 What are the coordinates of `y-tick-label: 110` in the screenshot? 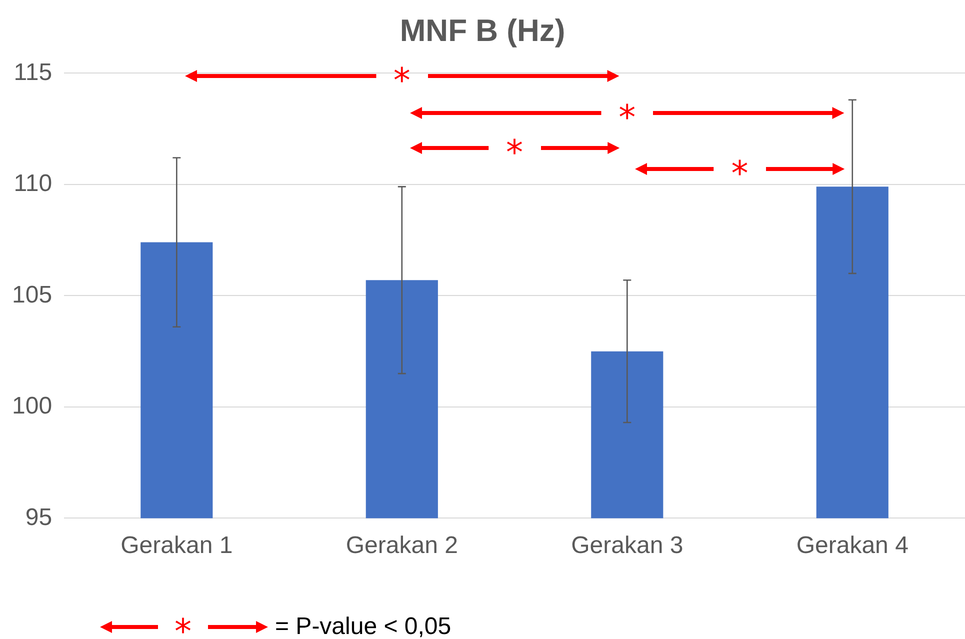 It's located at (33, 184).